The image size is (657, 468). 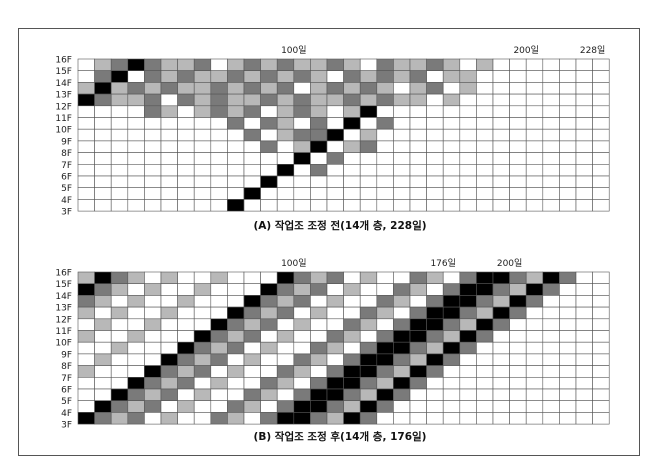 I want to click on day-marker-label: 100일, so click(x=293, y=50).